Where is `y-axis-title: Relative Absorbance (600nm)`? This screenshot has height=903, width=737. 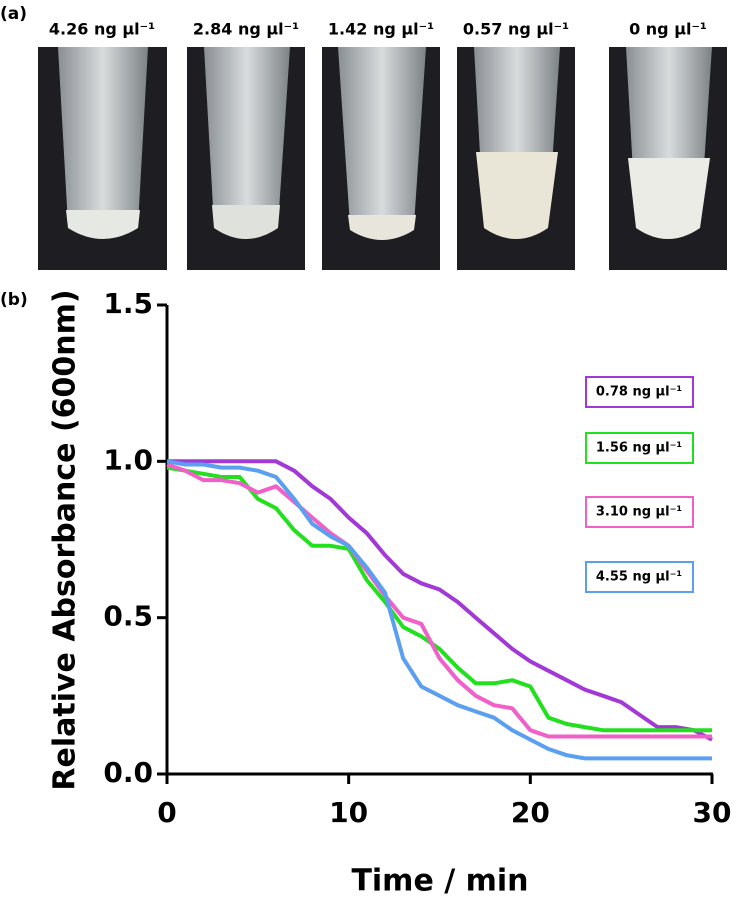
y-axis-title: Relative Absorbance (600nm) is located at coordinates (65, 539).